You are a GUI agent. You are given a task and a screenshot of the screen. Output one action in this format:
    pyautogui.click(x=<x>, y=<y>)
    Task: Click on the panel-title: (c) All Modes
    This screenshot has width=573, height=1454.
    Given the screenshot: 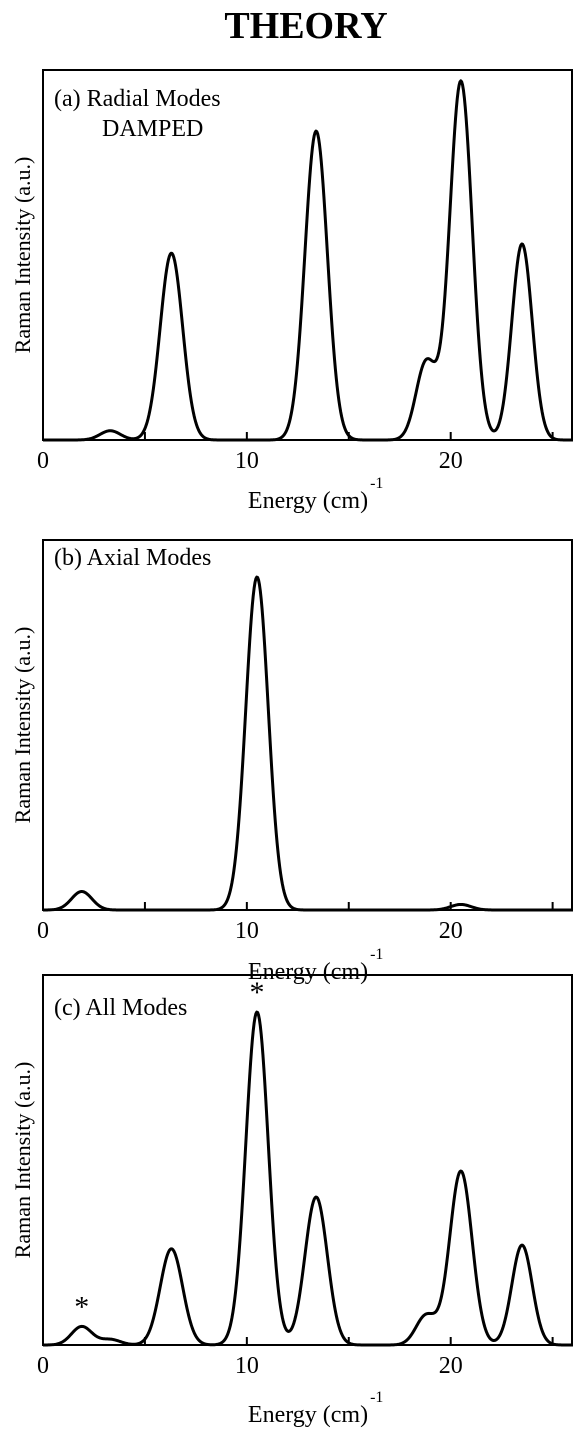 What is the action you would take?
    pyautogui.click(x=120, y=1008)
    